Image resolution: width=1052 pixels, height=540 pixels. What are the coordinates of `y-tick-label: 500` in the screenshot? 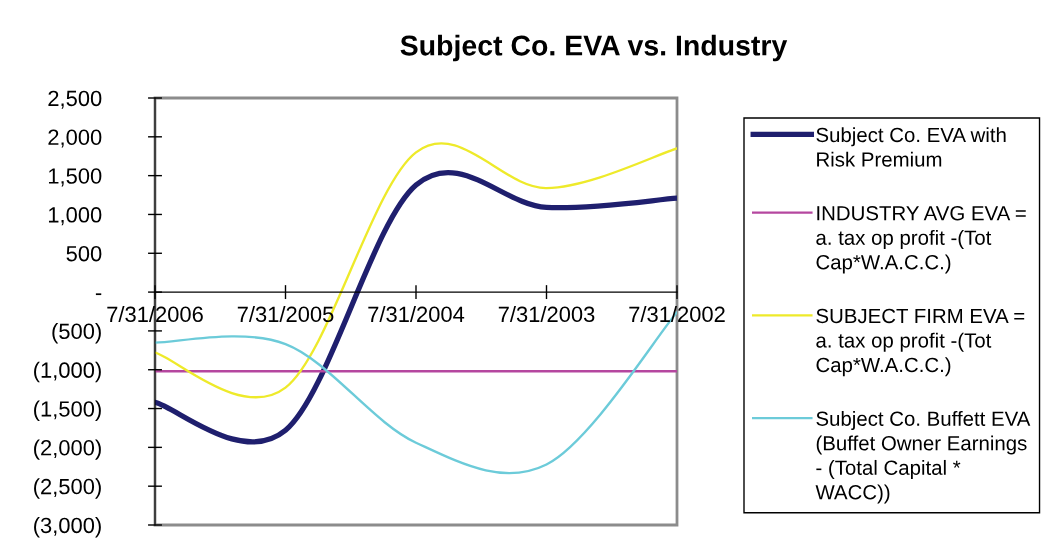 It's located at (84, 253).